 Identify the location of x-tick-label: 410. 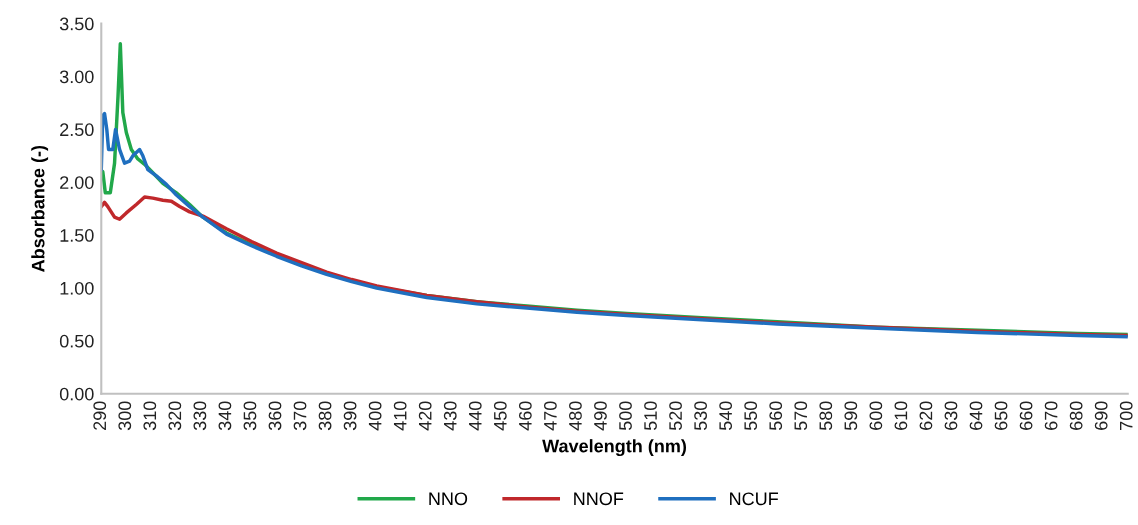
(400, 416).